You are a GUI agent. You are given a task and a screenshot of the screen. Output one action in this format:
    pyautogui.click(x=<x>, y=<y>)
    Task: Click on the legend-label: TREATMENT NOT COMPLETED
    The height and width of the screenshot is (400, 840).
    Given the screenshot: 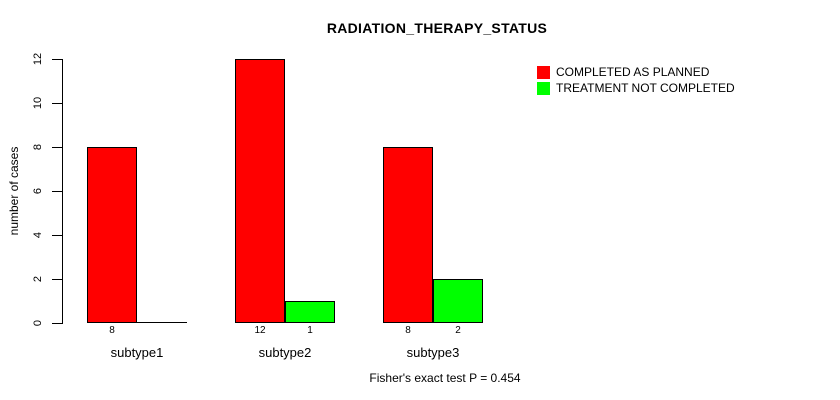 What is the action you would take?
    pyautogui.click(x=645, y=88)
    